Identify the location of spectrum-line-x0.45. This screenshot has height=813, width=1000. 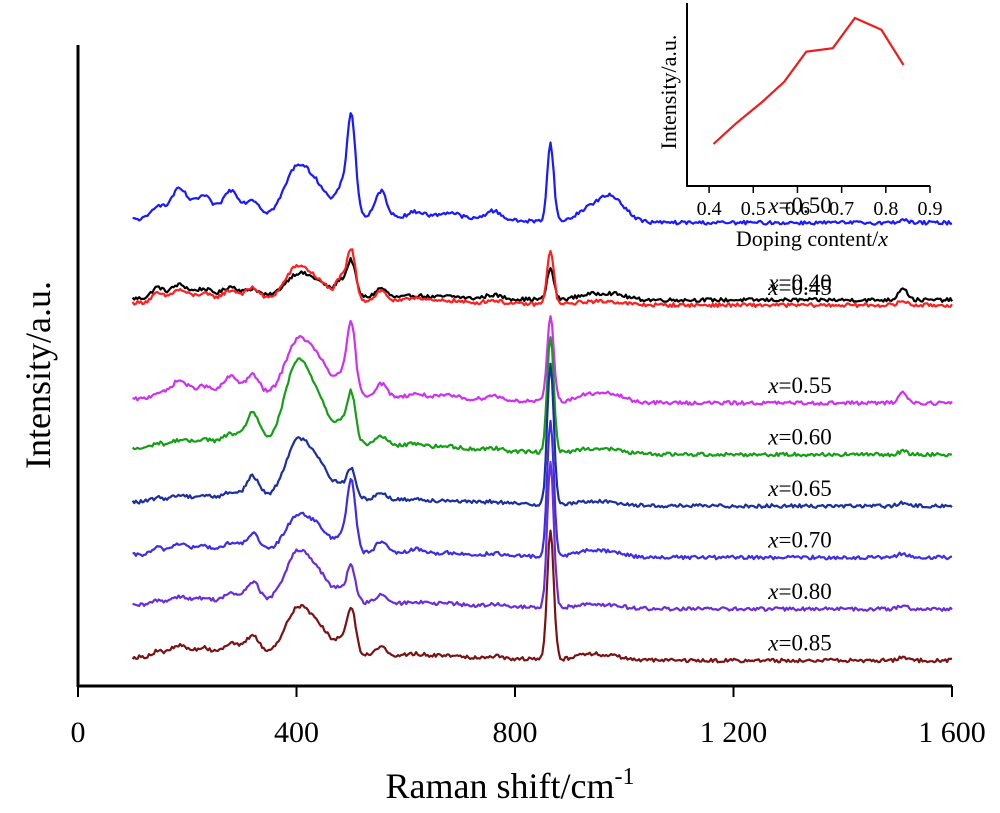
(542, 278).